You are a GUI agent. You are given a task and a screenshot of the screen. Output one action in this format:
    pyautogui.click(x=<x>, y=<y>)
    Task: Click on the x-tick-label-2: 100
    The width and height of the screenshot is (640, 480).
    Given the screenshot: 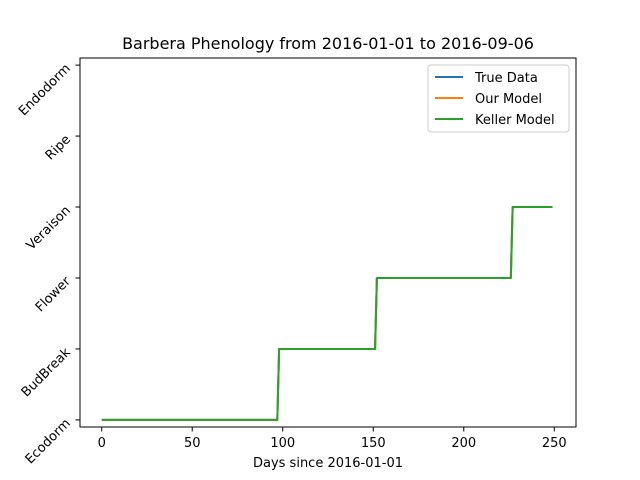 What is the action you would take?
    pyautogui.click(x=282, y=443)
    